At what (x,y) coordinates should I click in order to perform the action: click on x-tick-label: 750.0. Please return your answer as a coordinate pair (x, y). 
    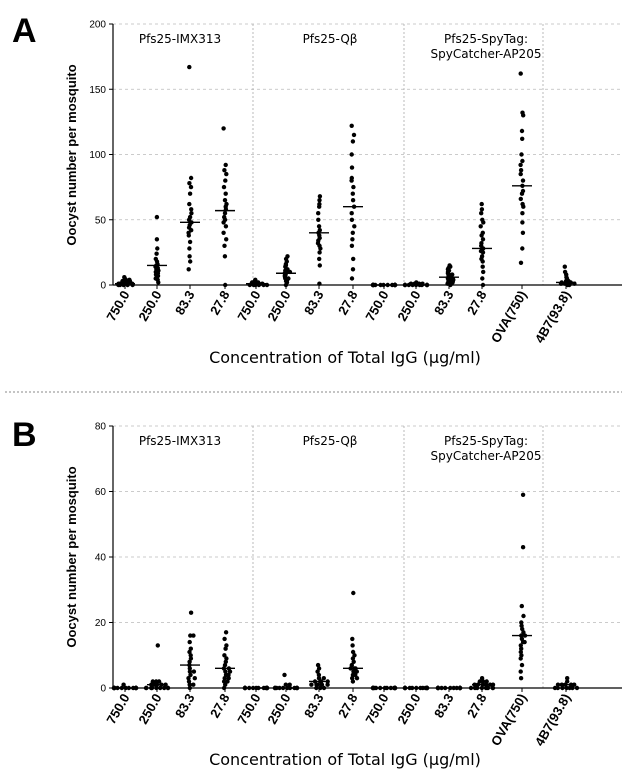
    Looking at the image, I should click on (117, 306).